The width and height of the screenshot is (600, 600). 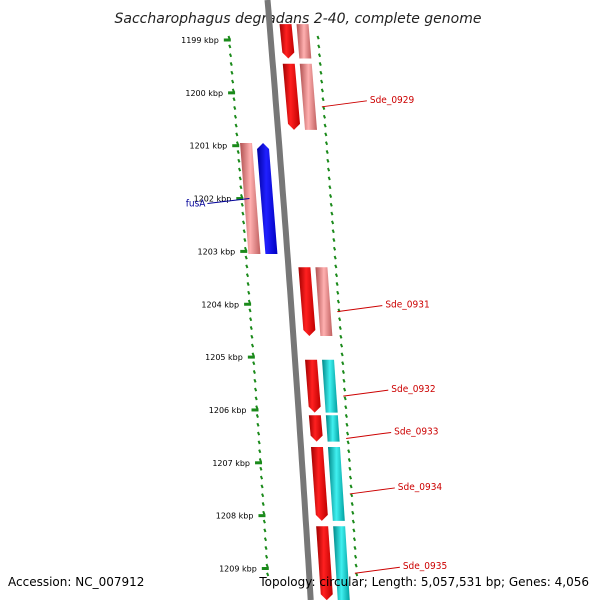 What do you see at coordinates (248, 306) in the screenshot?
I see `left-dotted-track` at bounding box center [248, 306].